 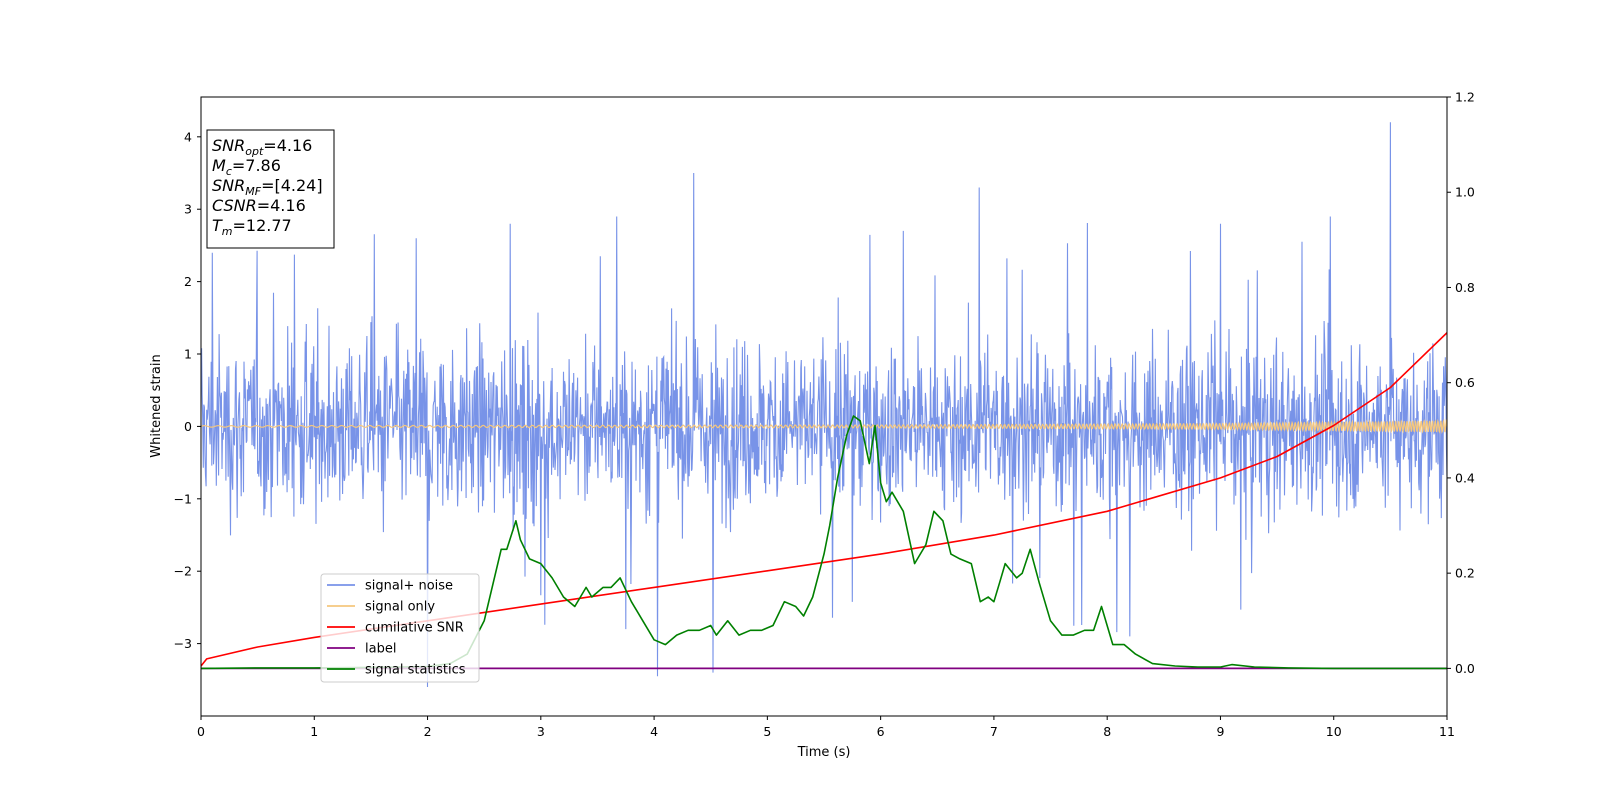 What do you see at coordinates (1465, 97) in the screenshot?
I see `y2-tick-label: 1.2` at bounding box center [1465, 97].